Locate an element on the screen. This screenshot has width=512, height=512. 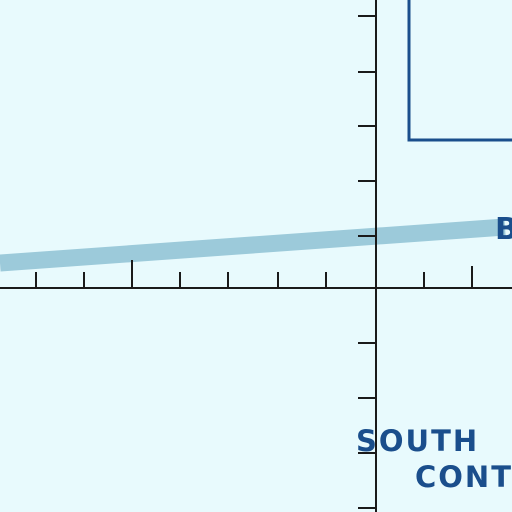
vertical-ticks is located at coordinates (367, 262).